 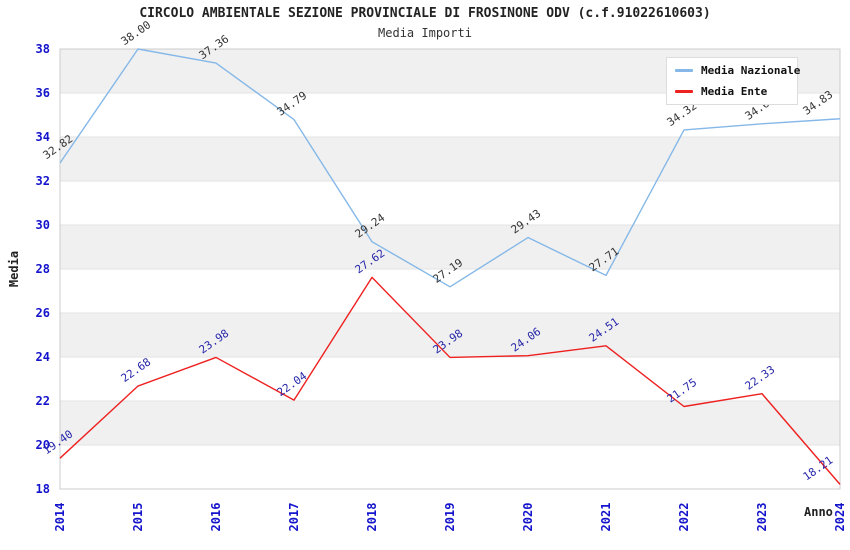 I want to click on y-tick-label: 30, so click(x=43, y=225).